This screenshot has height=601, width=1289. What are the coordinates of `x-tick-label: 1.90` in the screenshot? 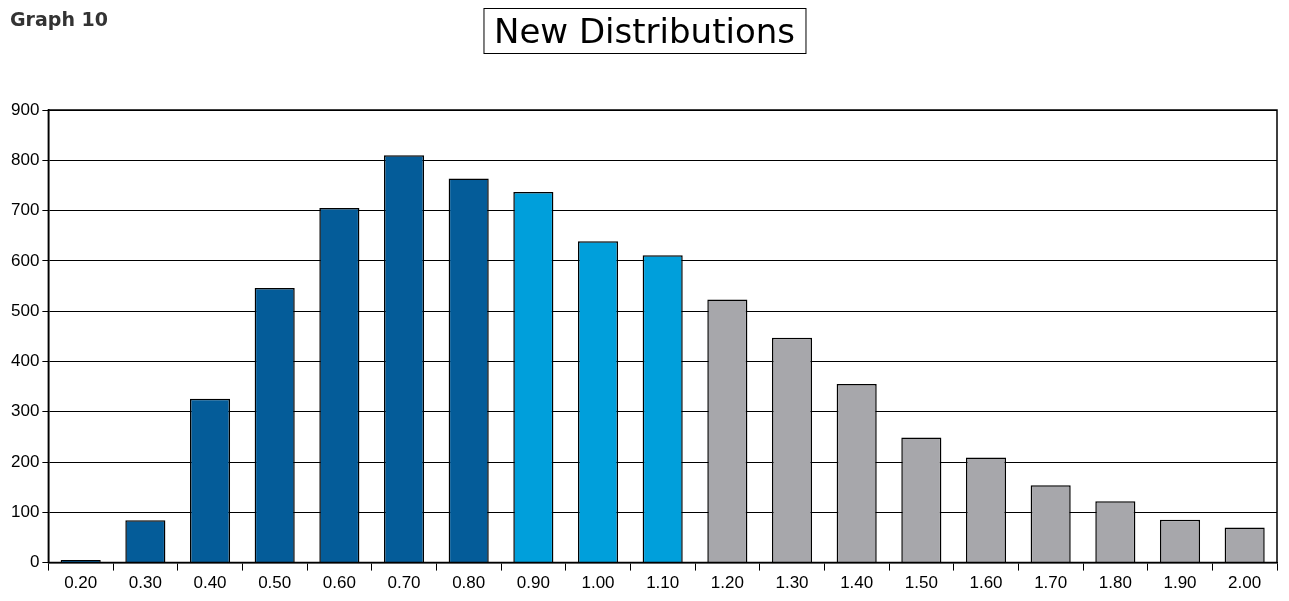 It's located at (1180, 583).